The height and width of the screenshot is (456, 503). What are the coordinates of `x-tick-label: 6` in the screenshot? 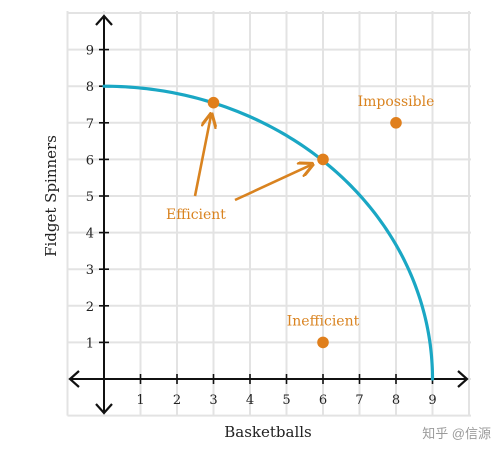 It's located at (323, 400).